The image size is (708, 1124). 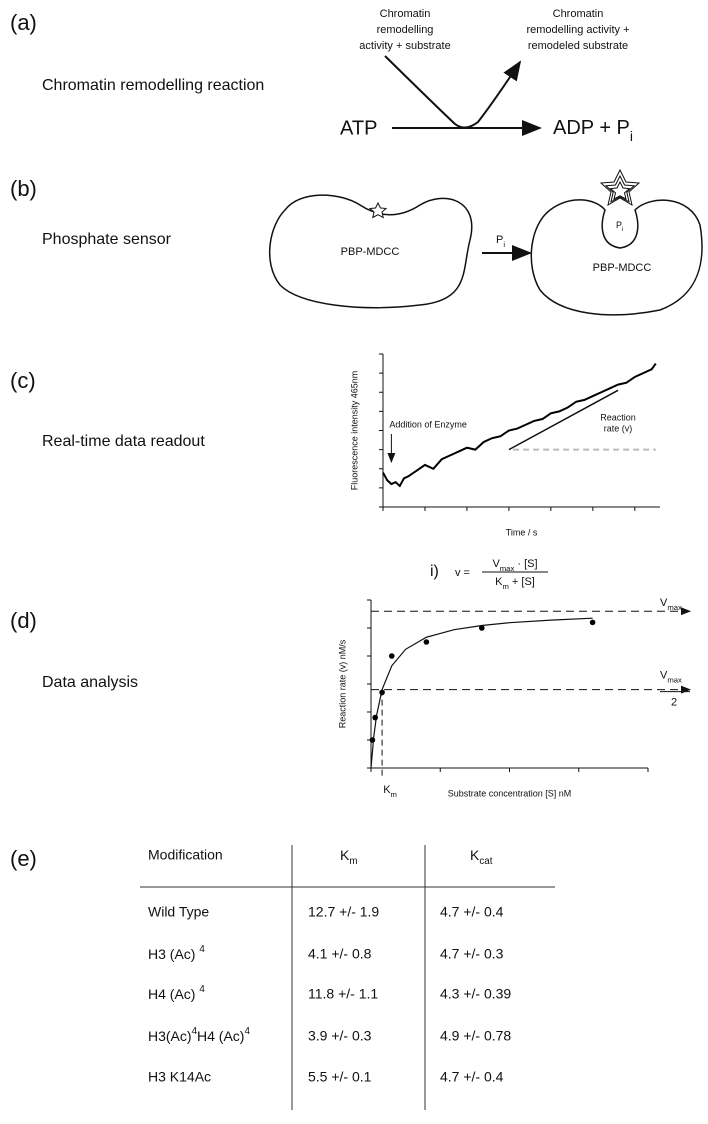 What do you see at coordinates (485, 861) in the screenshot?
I see `text-run: cat` at bounding box center [485, 861].